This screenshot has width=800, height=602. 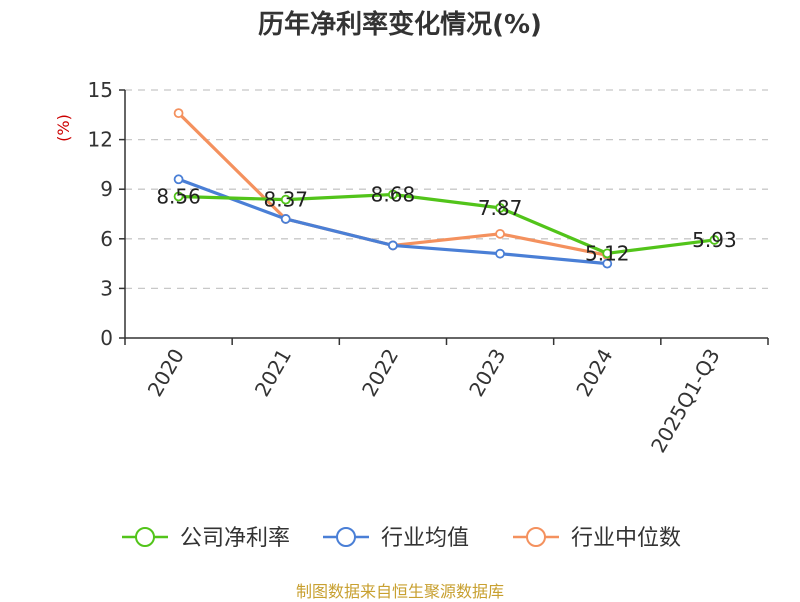 I want to click on y-tick-label: 15, so click(x=100, y=90).